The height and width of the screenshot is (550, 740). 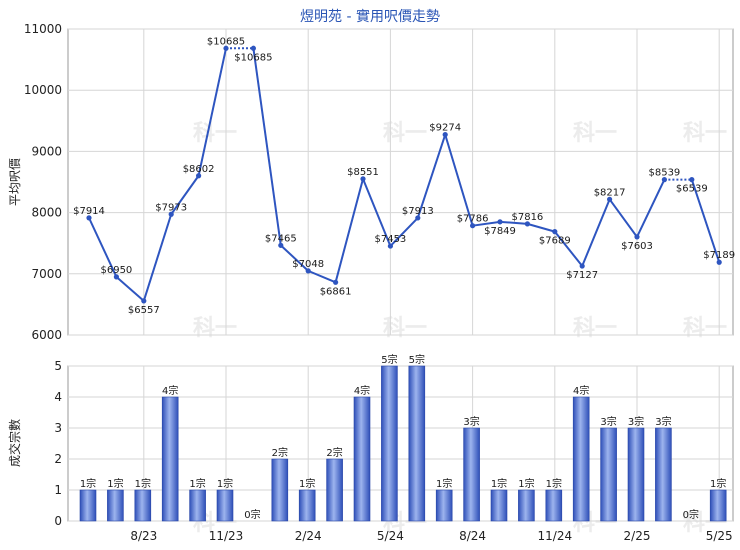 What do you see at coordinates (555, 241) in the screenshot?
I see `price-data-label: $7689` at bounding box center [555, 241].